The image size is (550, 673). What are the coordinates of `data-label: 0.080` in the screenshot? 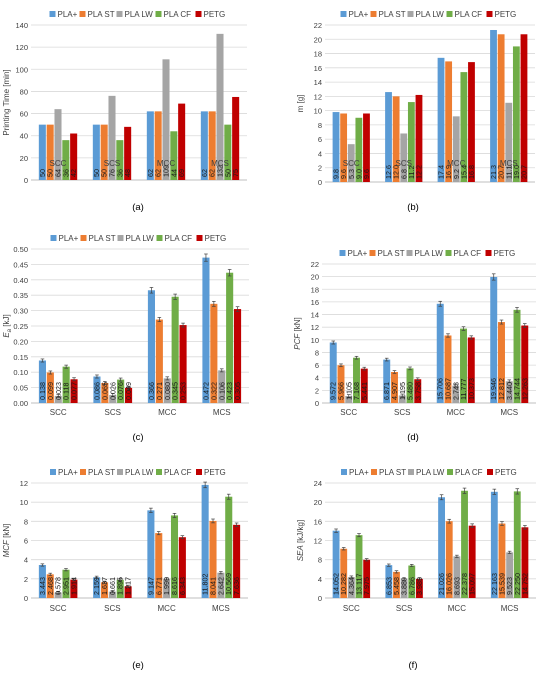 It's located at (167, 391).